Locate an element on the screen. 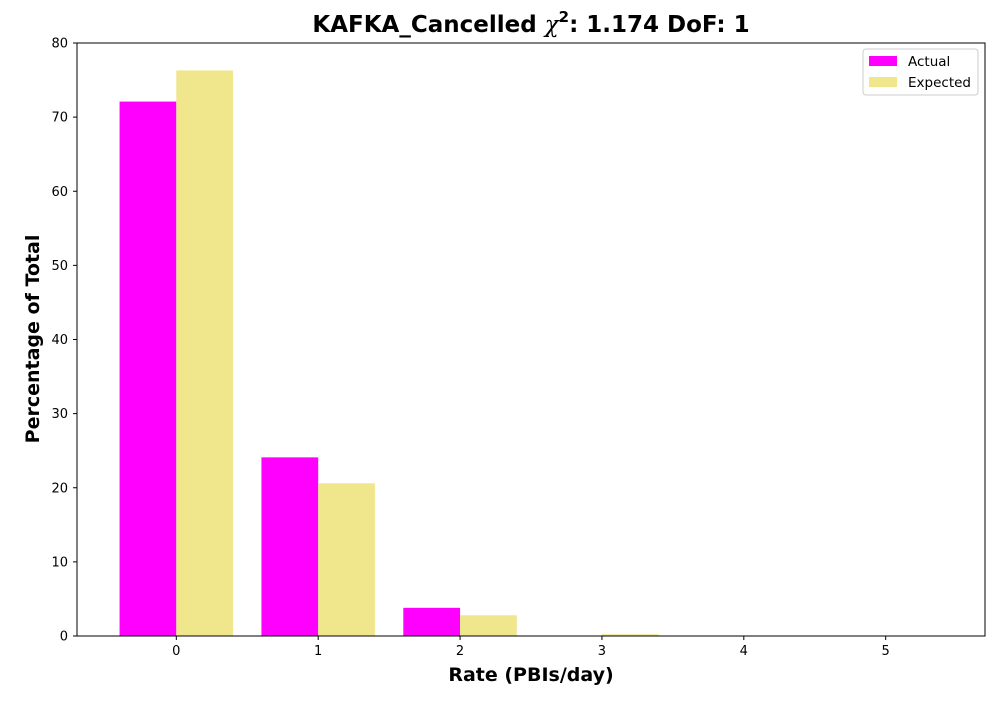 Image resolution: width=1000 pixels, height=705 pixels. x-axis-label: Rate (PBIs/day) is located at coordinates (530, 675).